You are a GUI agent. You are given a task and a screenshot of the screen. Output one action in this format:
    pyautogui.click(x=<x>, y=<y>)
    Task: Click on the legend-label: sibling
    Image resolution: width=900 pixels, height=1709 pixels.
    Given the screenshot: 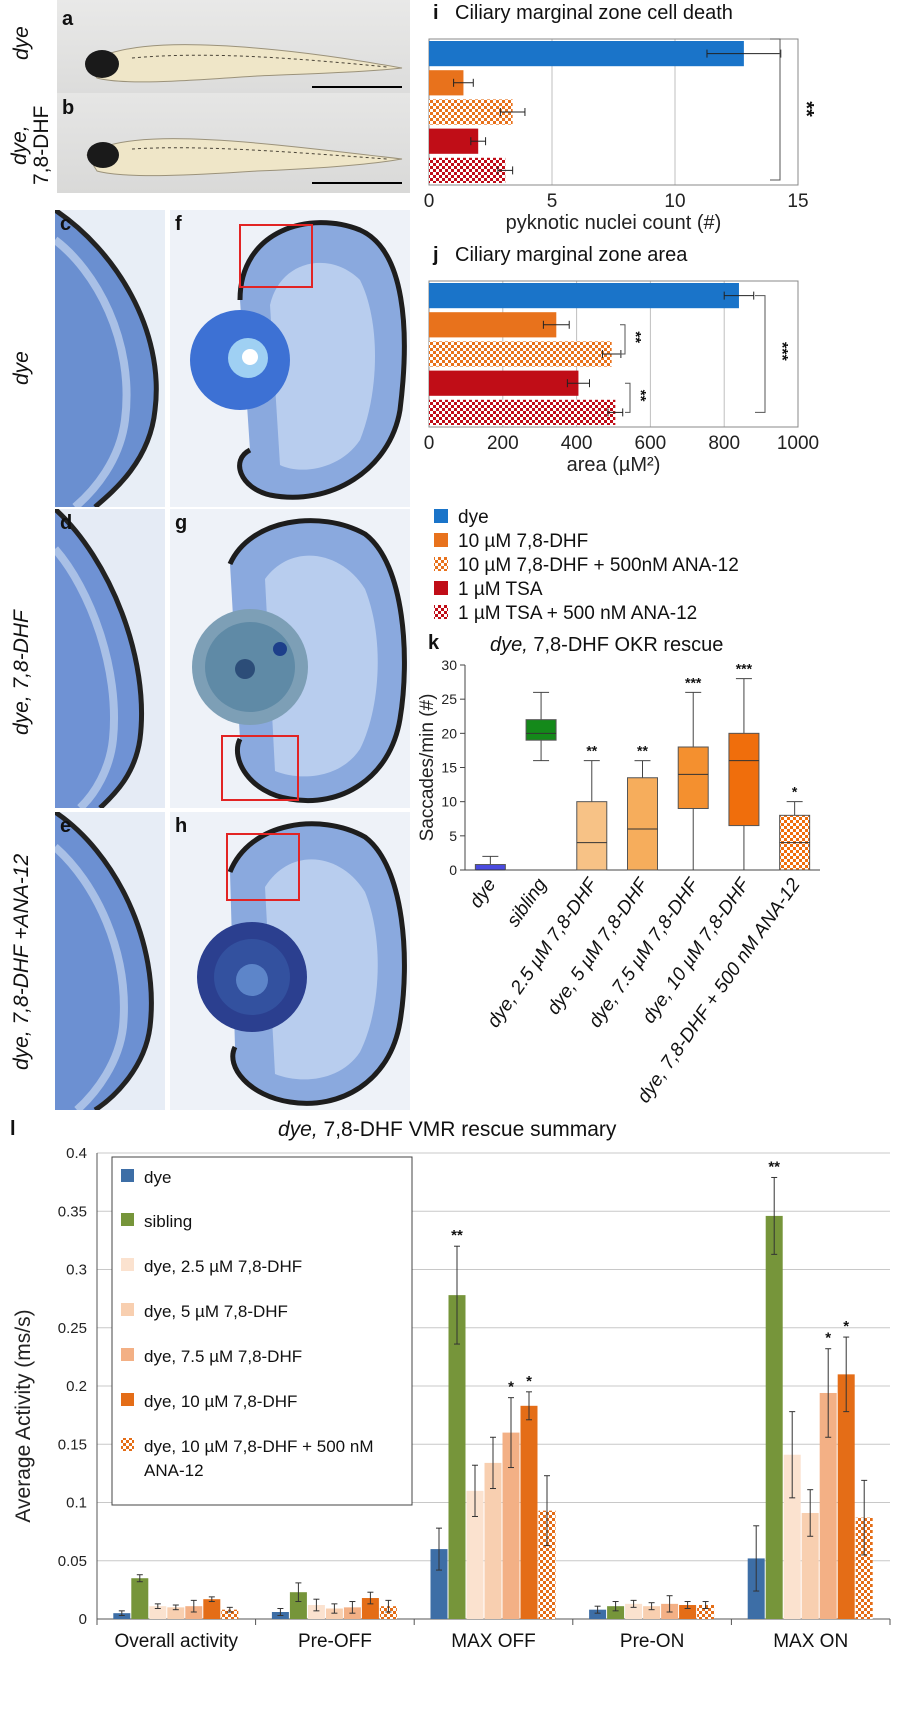 What is the action you would take?
    pyautogui.click(x=168, y=1221)
    